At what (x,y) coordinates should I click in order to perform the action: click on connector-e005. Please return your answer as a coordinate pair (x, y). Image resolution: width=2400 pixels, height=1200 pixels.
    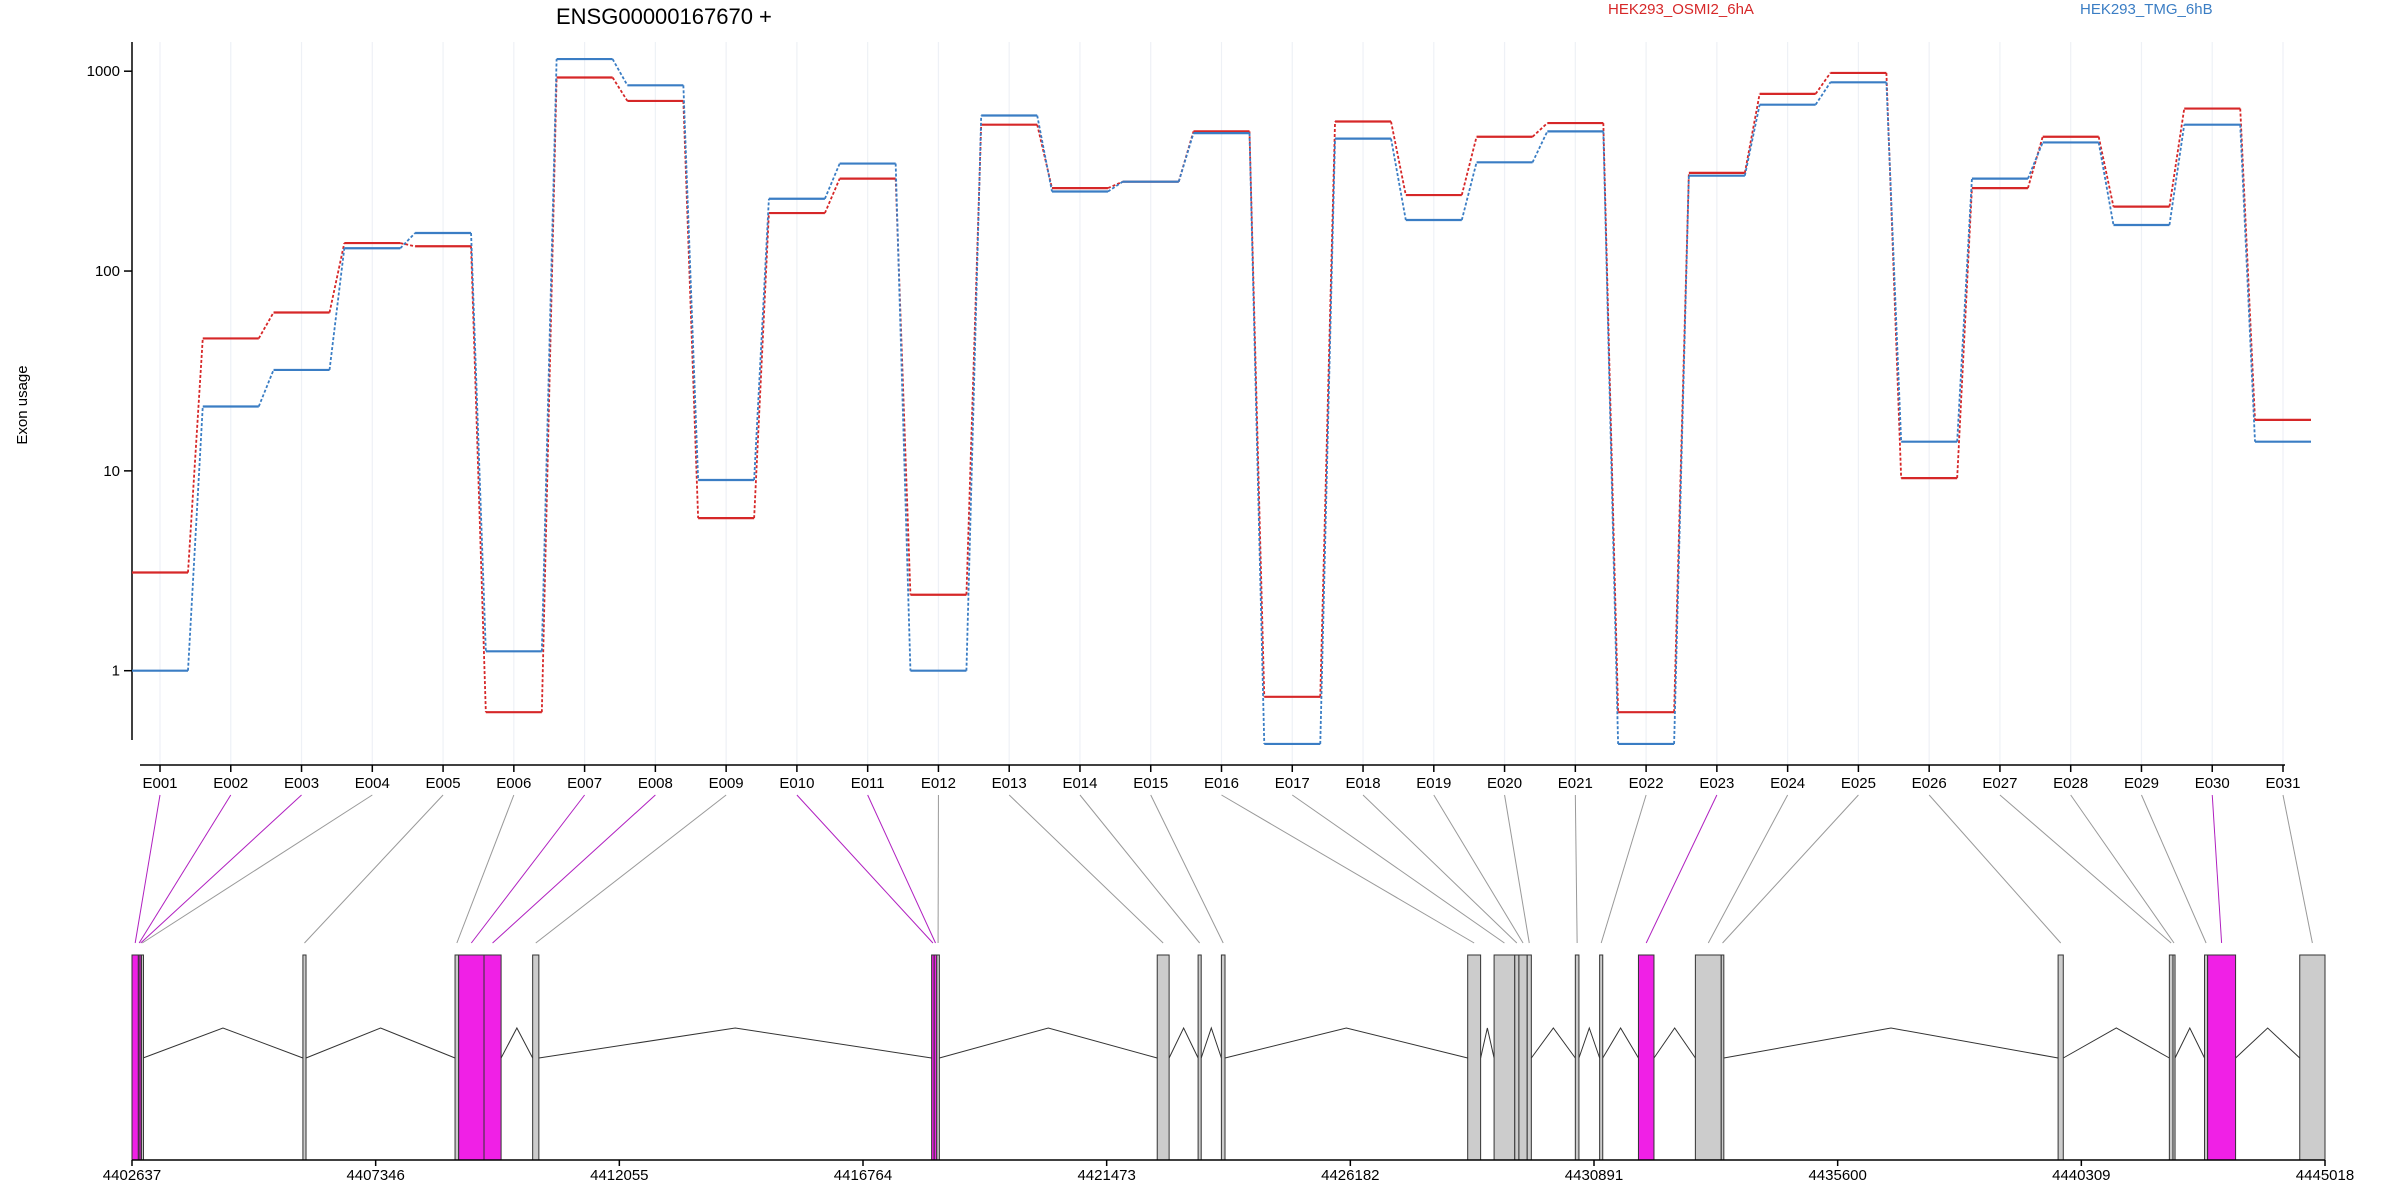
    Looking at the image, I should click on (478, 442).